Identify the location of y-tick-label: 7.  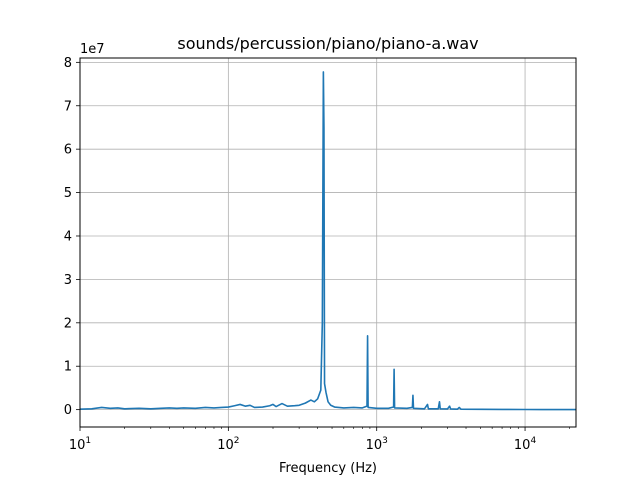
(68, 106).